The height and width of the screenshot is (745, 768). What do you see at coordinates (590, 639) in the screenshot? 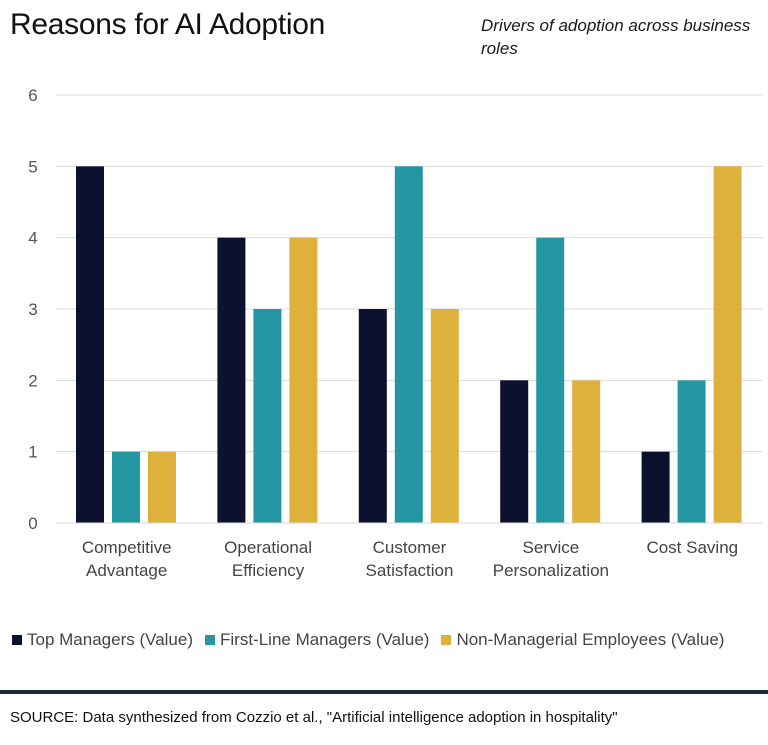
I see `legend-label: Non-Managerial Employees (Value)` at bounding box center [590, 639].